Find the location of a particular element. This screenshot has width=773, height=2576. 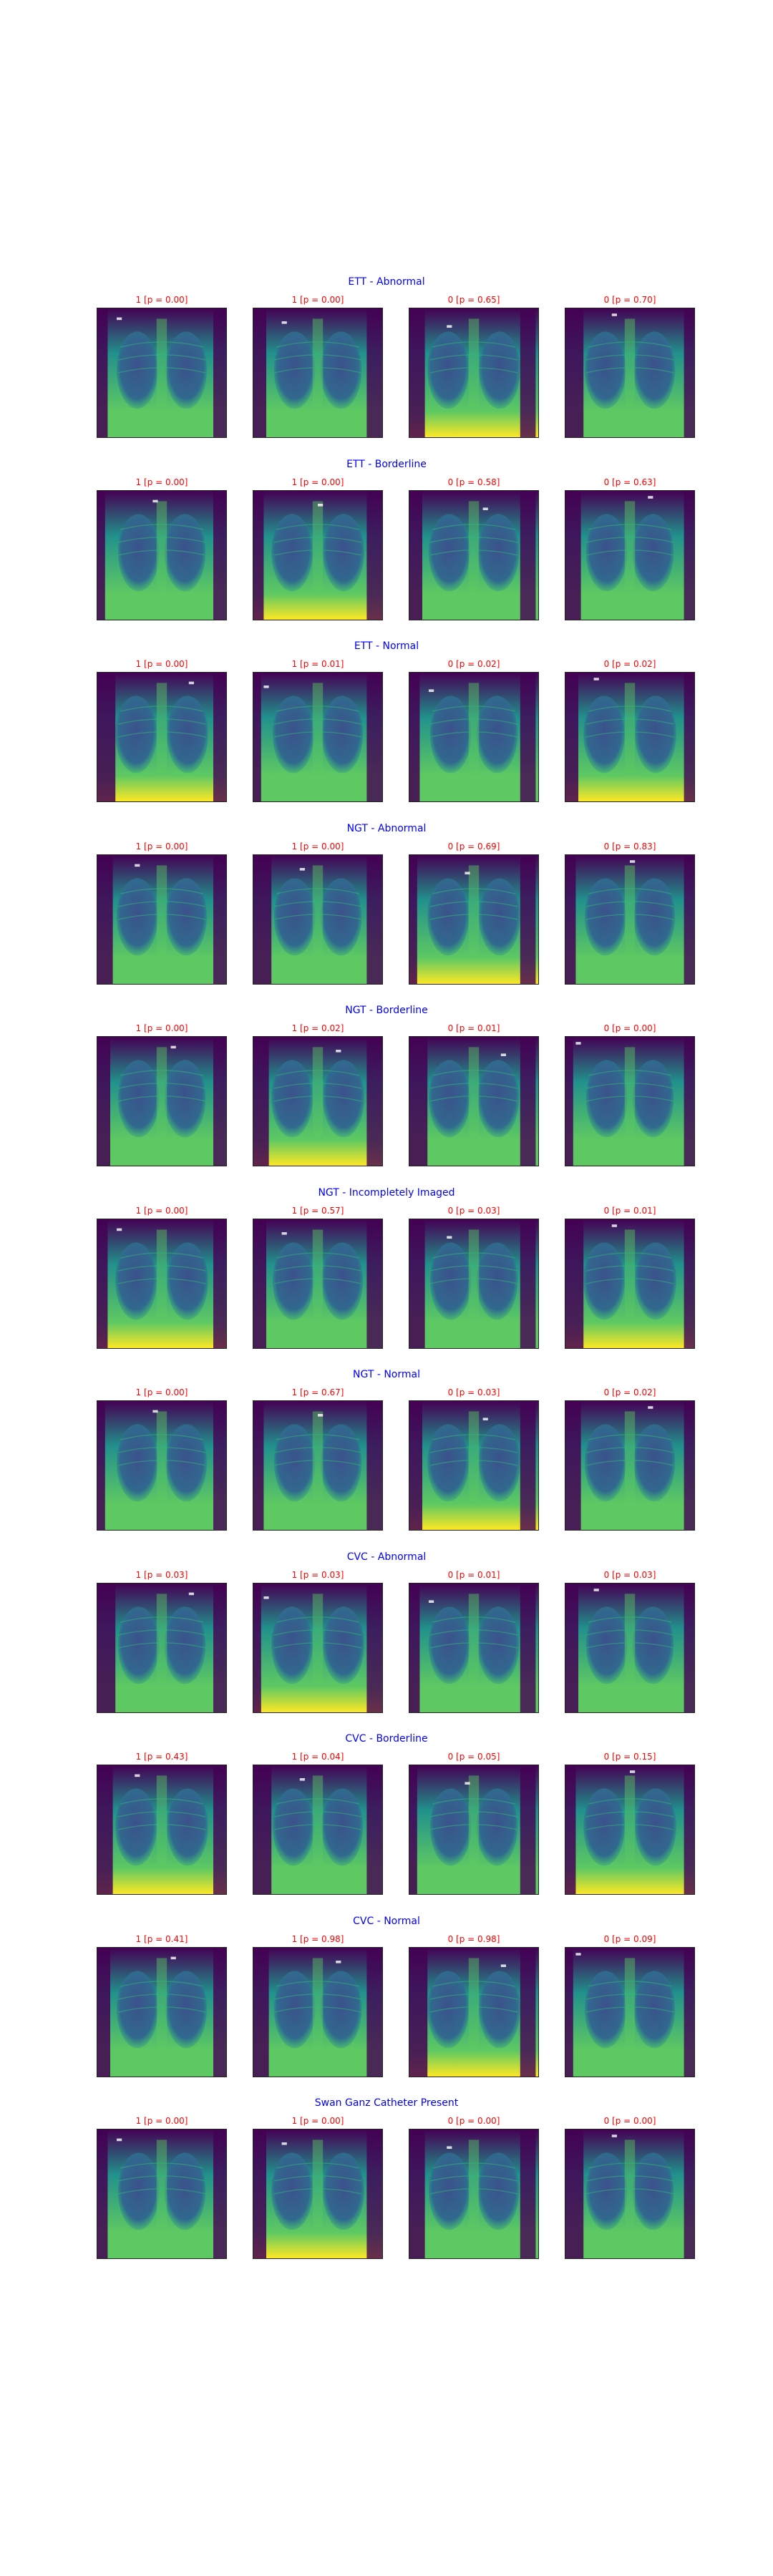

row-title: NGT - Borderline is located at coordinates (386, 1010).